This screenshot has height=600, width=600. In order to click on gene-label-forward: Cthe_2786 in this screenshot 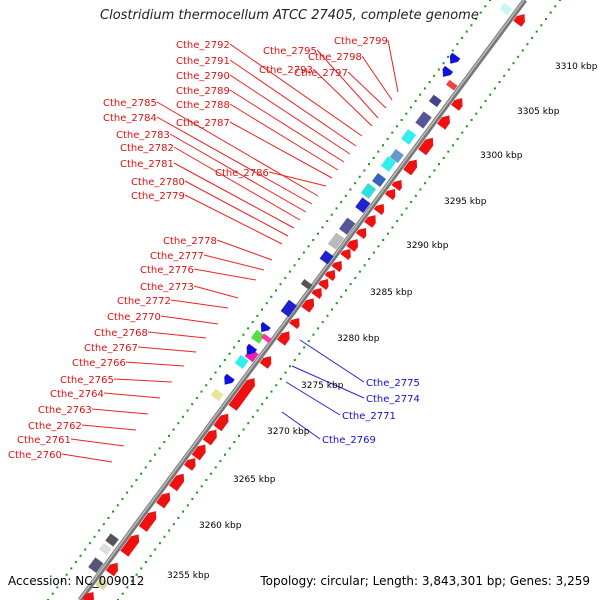, I will do `click(242, 173)`.